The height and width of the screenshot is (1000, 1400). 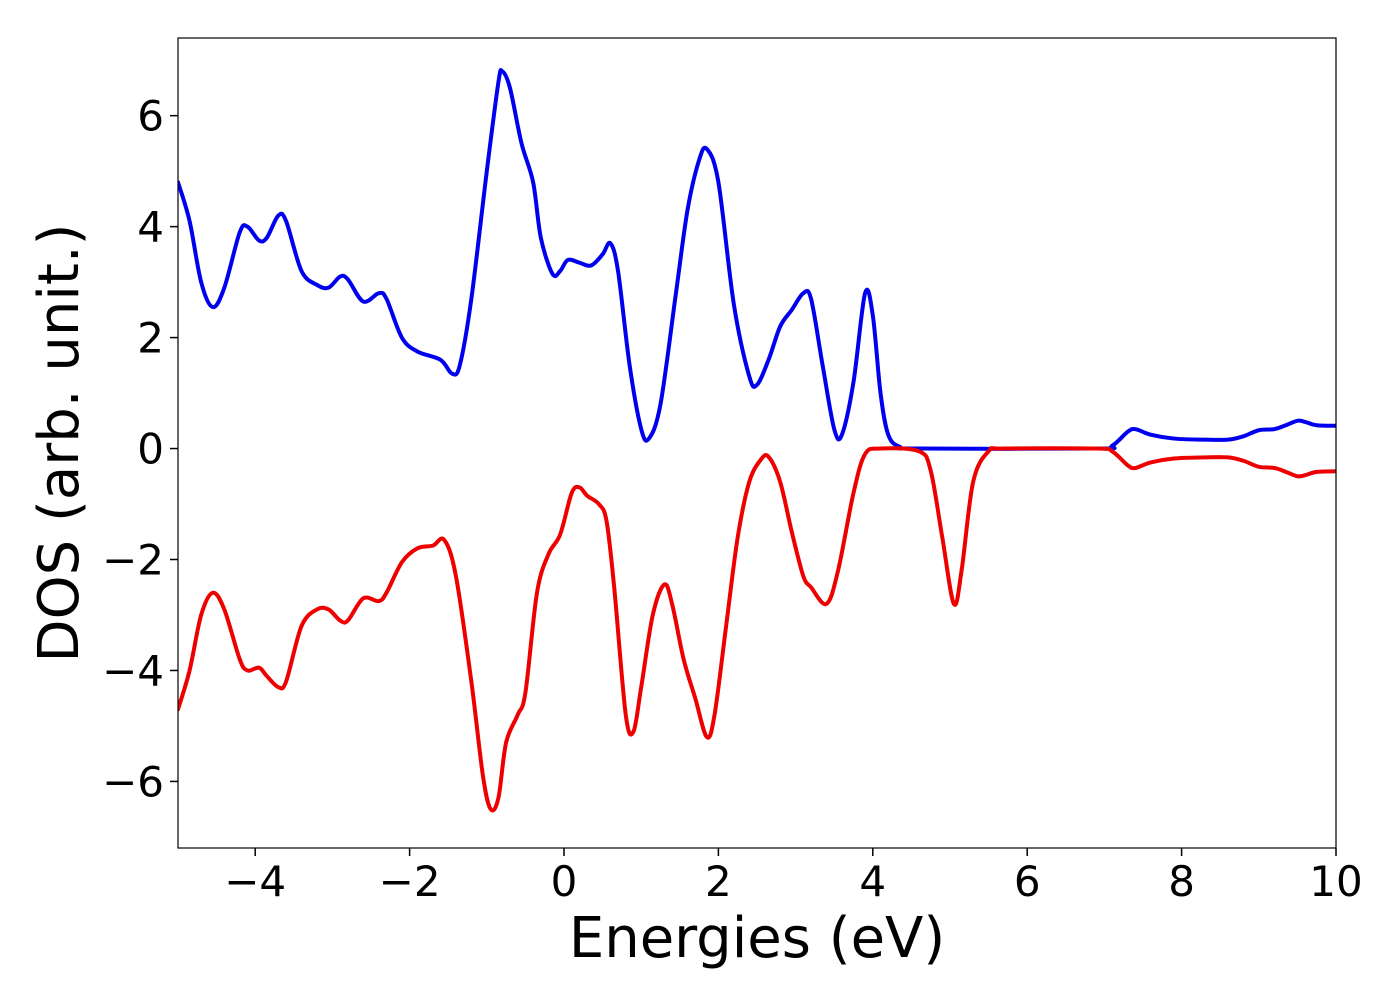 I want to click on y-axis: −6 −4 −2 0 2 4 6, so click(x=140, y=449).